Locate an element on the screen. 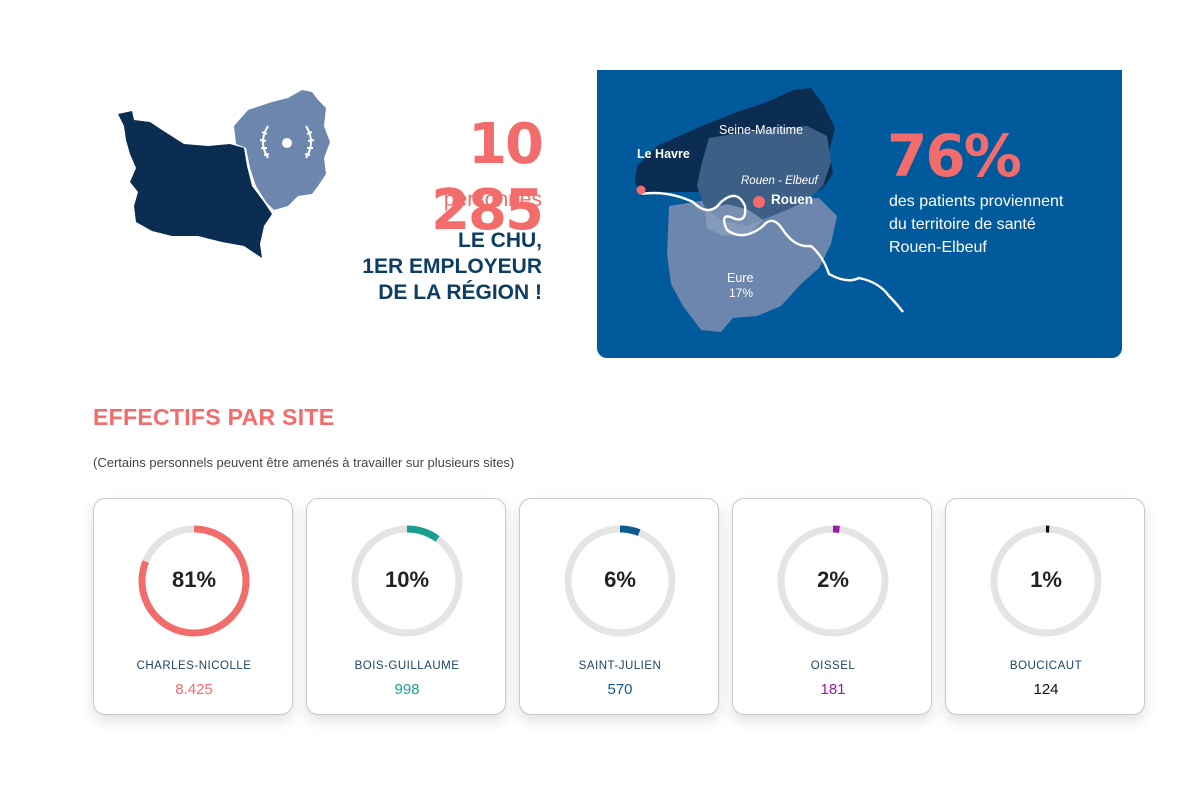 The width and height of the screenshot is (1200, 800). site-card-charles-nicolle: 81% CHARLES-NICOLLE 8.425 is located at coordinates (193, 606).